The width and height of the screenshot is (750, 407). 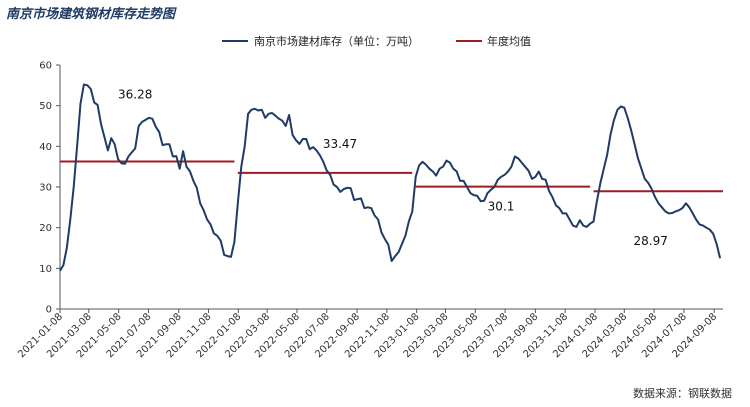 I want to click on y-tick-label: 20, so click(x=45, y=228).